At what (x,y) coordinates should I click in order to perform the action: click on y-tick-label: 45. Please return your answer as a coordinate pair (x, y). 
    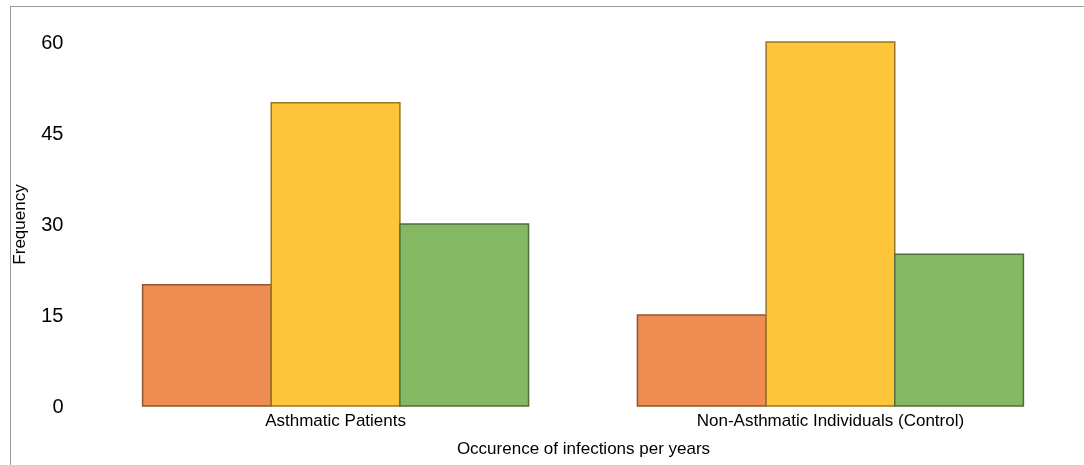
    Looking at the image, I should click on (52, 132).